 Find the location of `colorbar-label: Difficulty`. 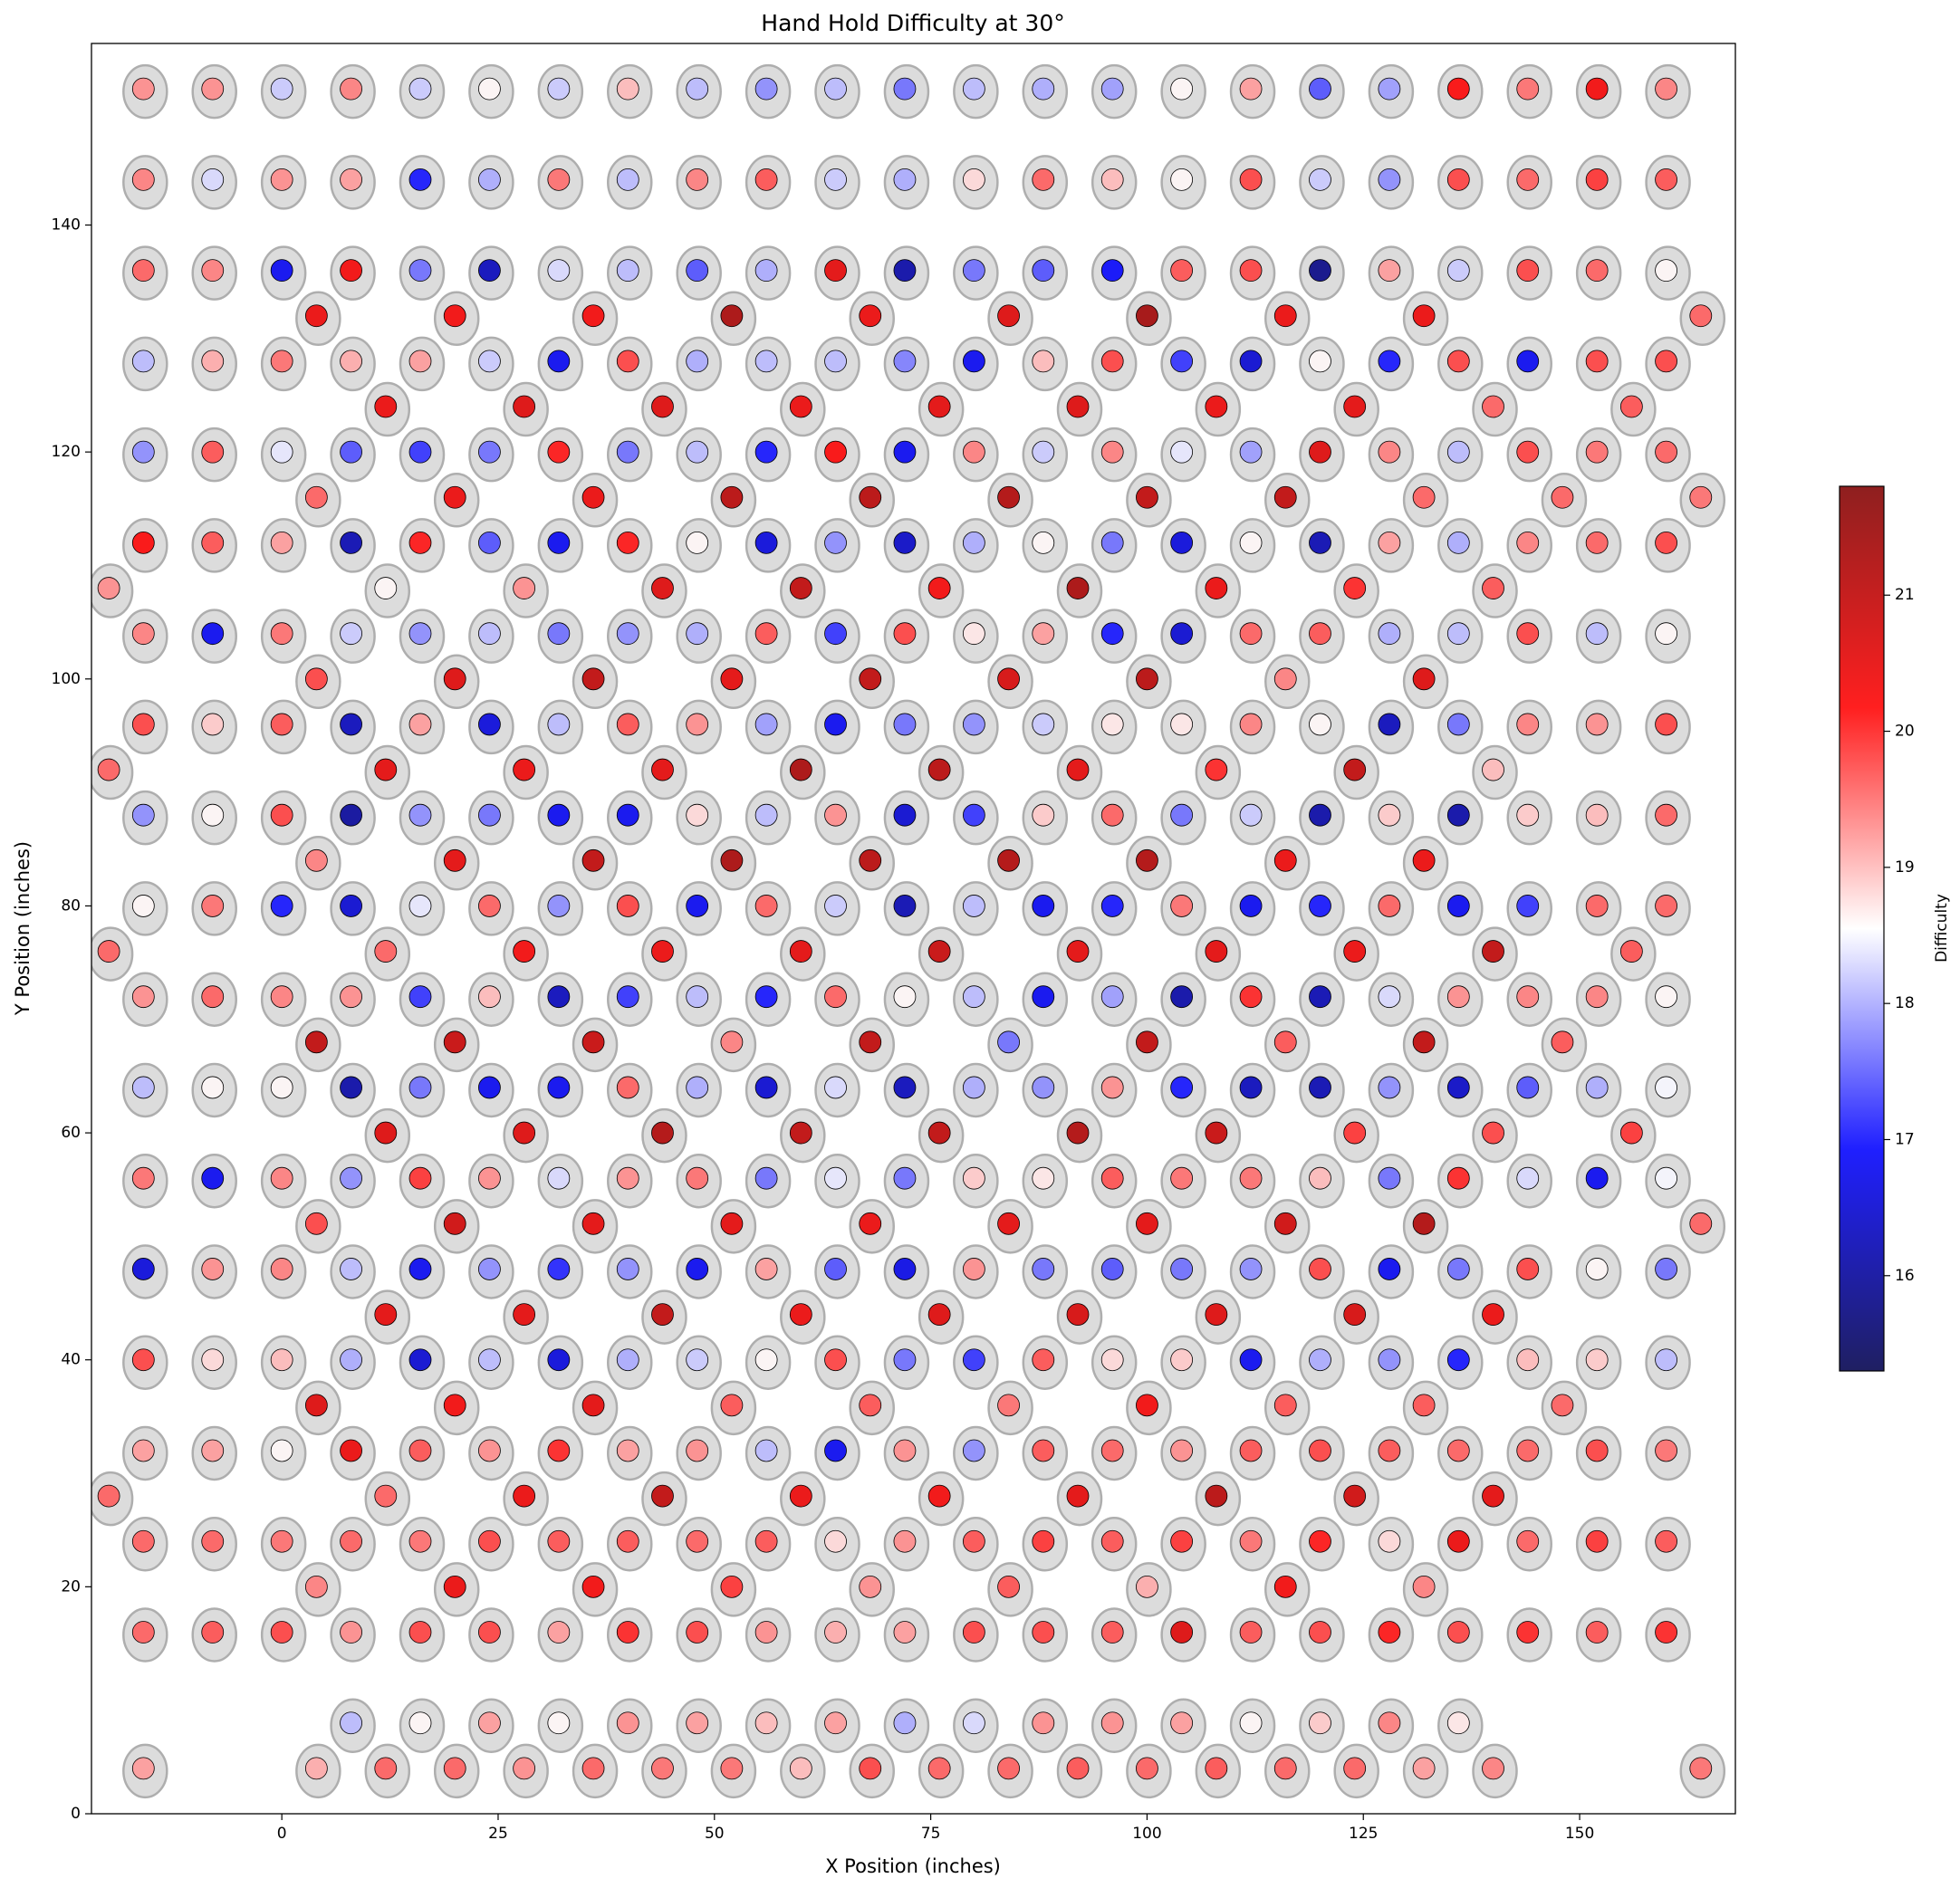

colorbar-label: Difficulty is located at coordinates (1942, 928).